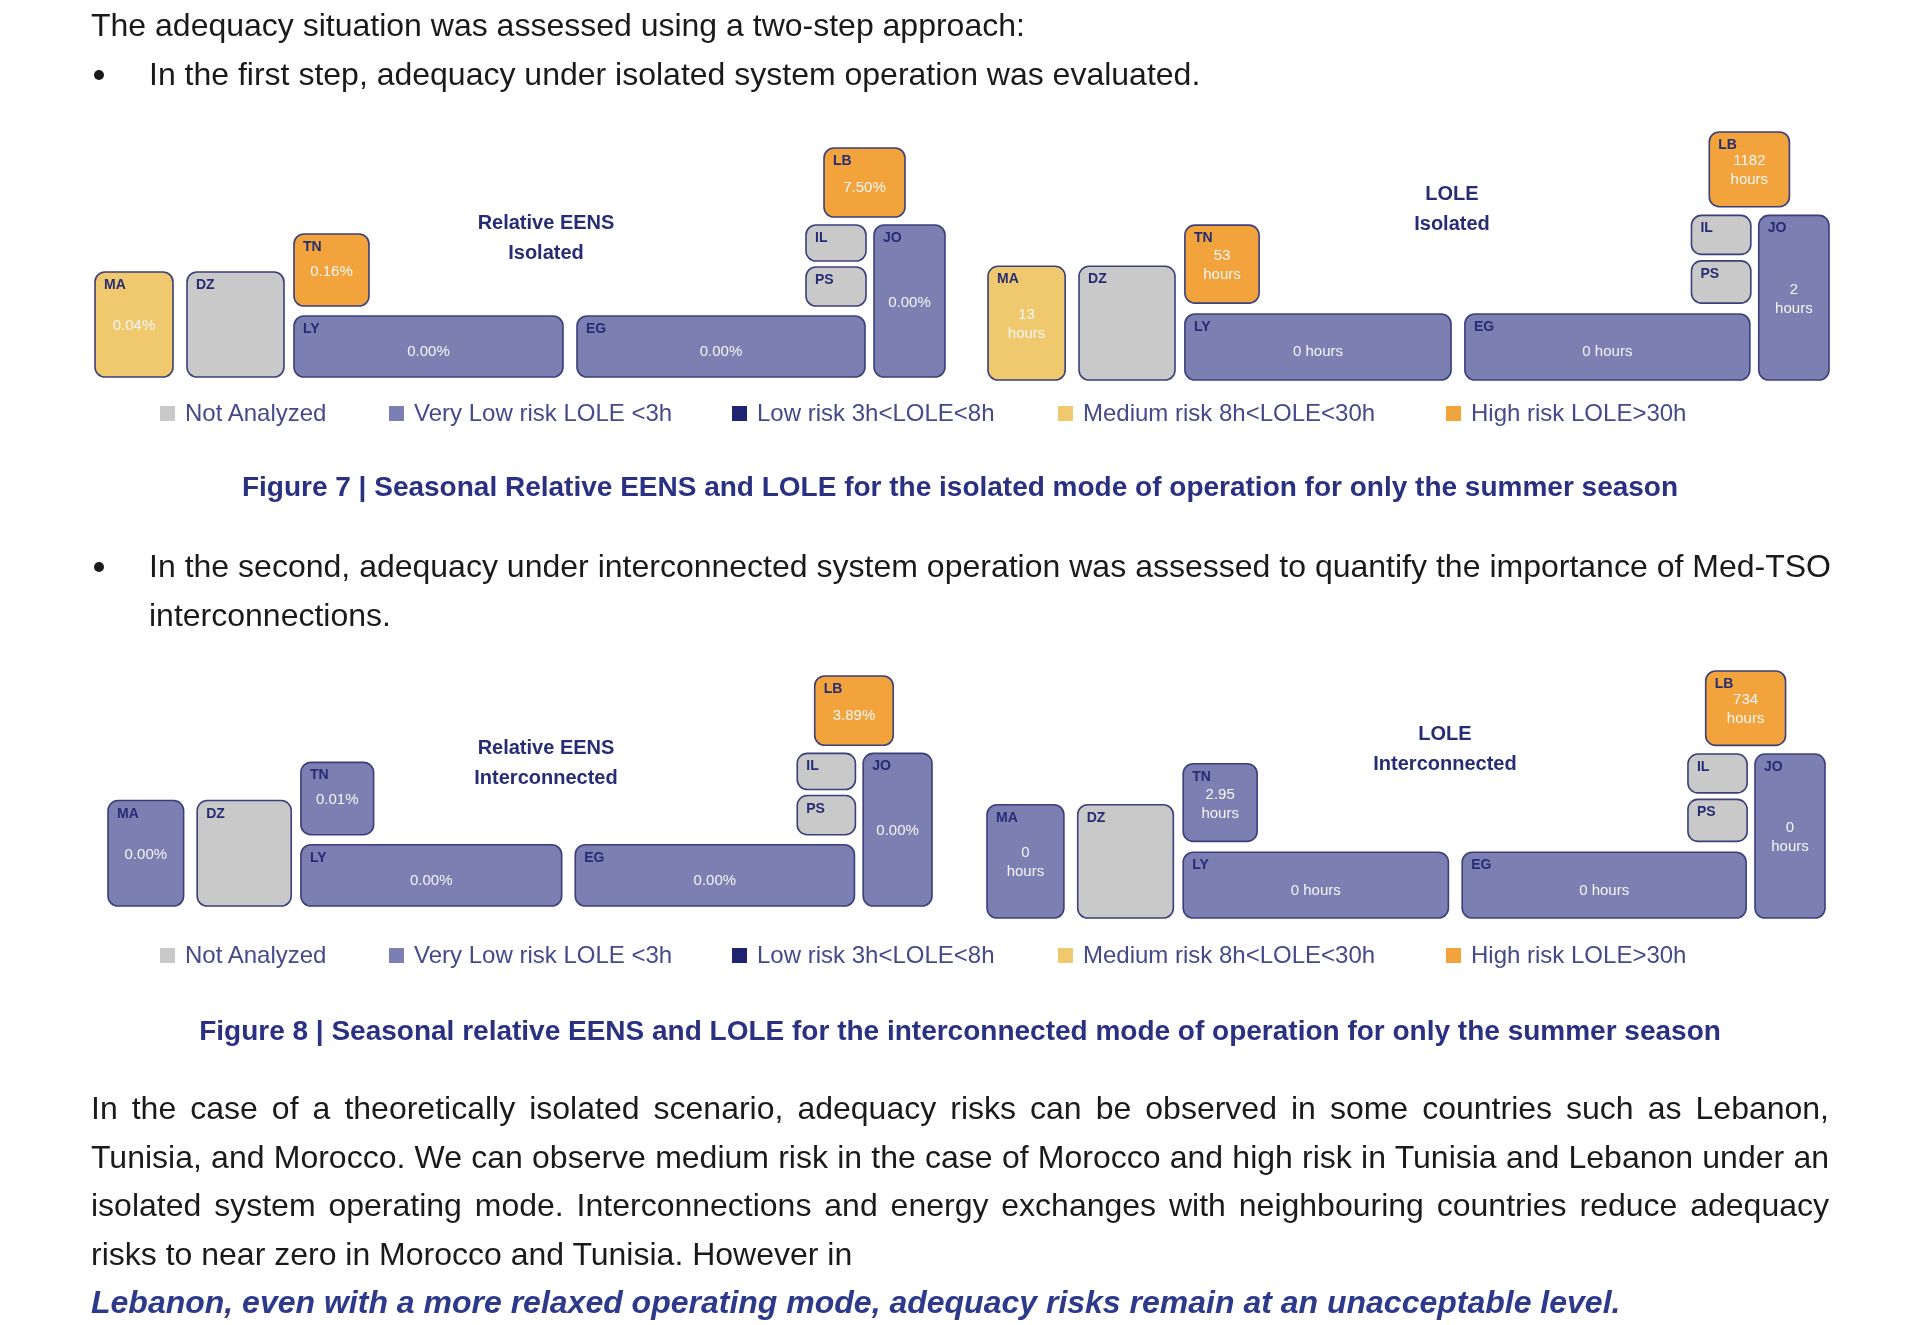 The width and height of the screenshot is (1920, 1325). Describe the element at coordinates (1222, 264) in the screenshot. I see `data-label: 53 hours` at that location.